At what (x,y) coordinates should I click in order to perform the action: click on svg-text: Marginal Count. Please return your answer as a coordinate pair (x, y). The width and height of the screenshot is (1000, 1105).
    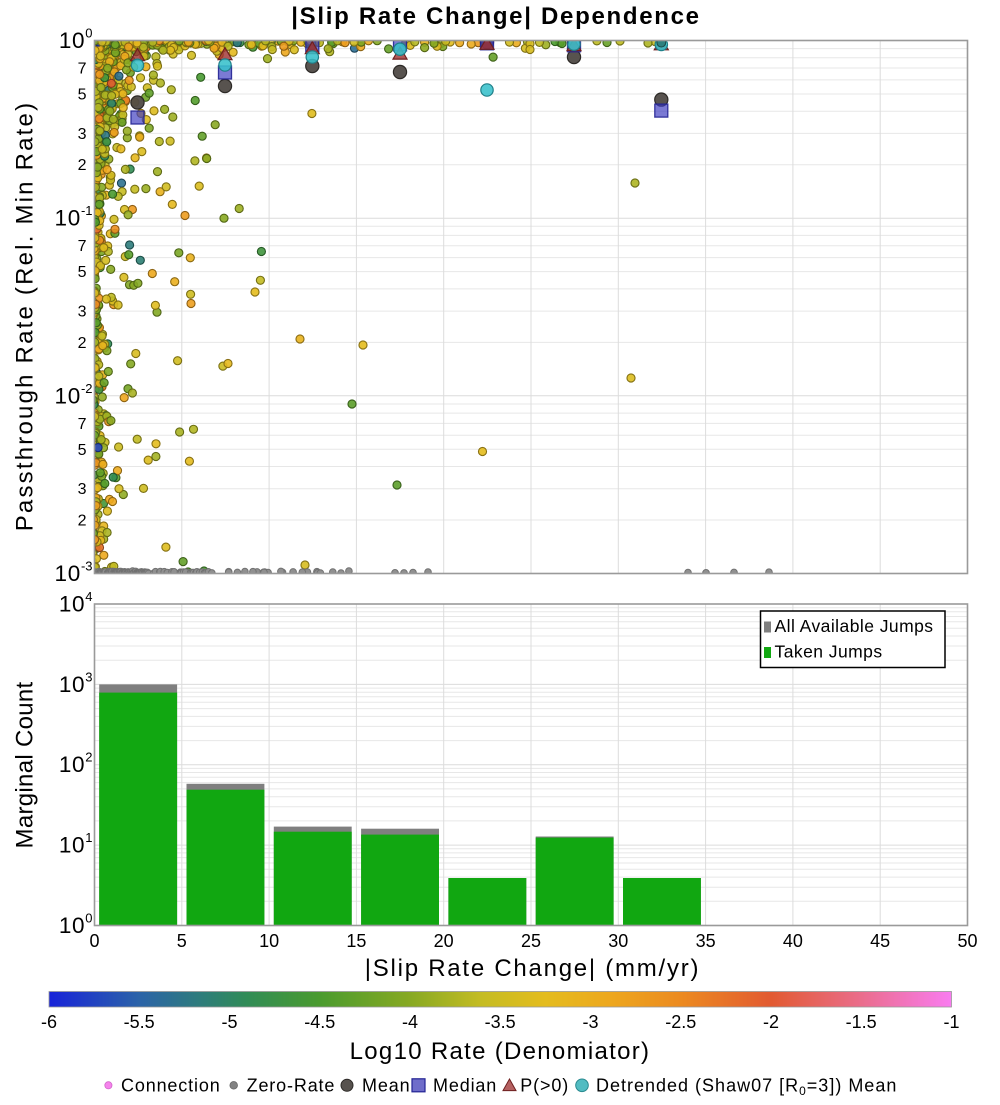
    Looking at the image, I should click on (25, 764).